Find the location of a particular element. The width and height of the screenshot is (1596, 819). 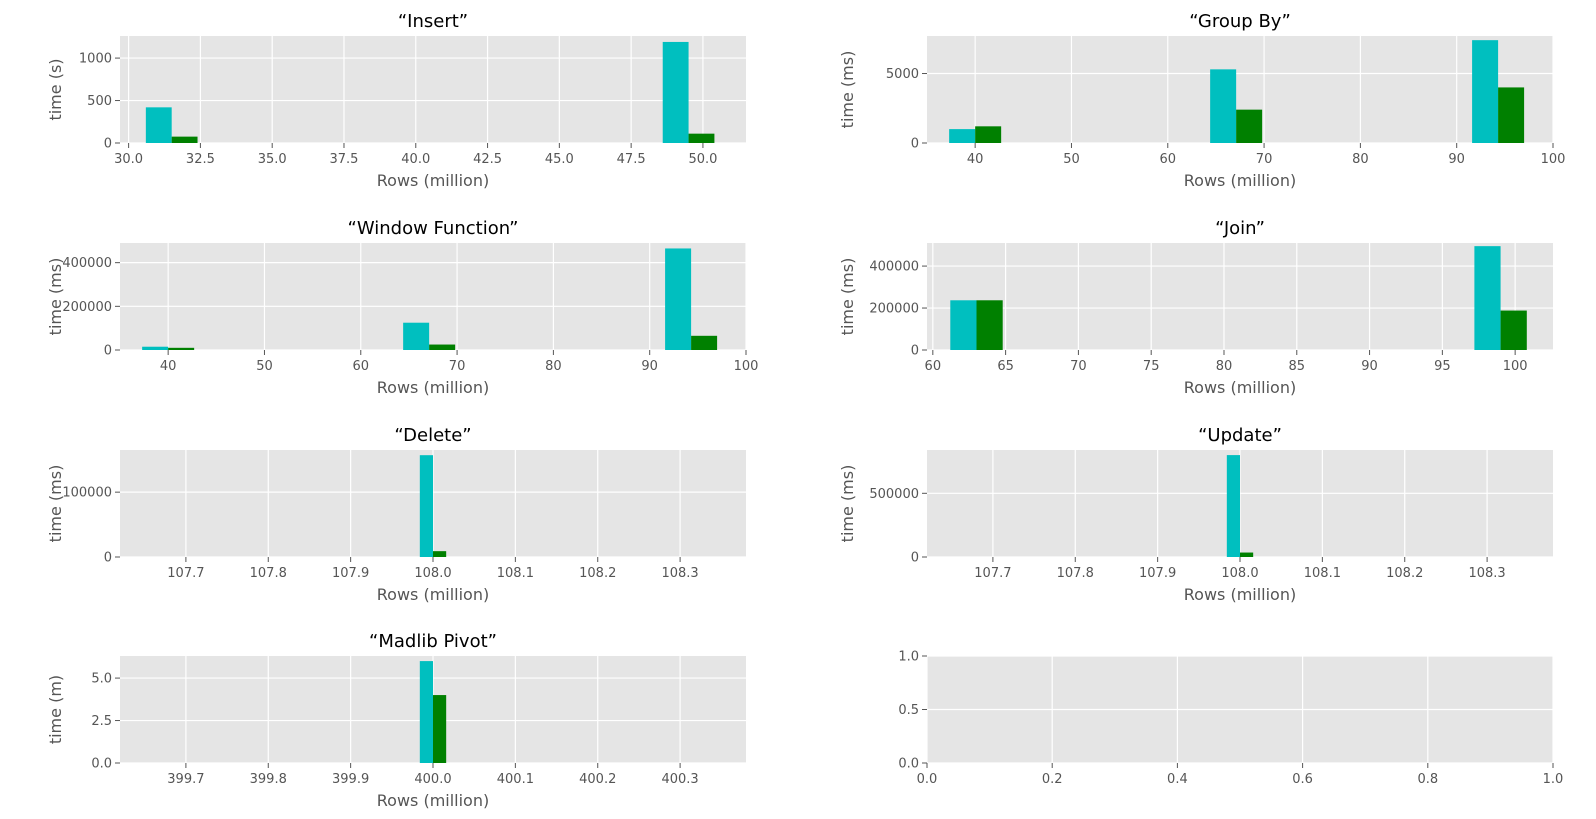

x-tick-label: 400.3 is located at coordinates (679, 779).